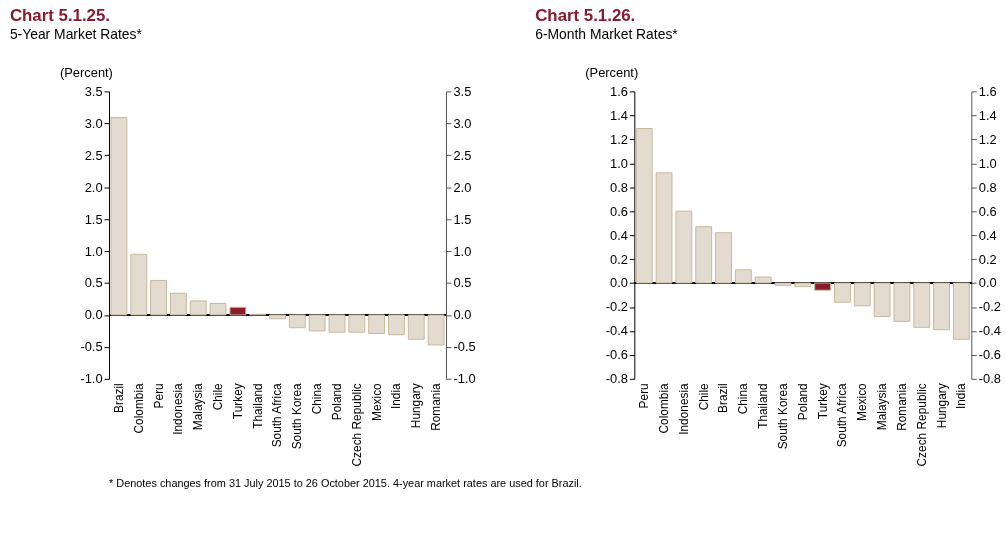 The height and width of the screenshot is (543, 1006). Describe the element at coordinates (462, 91) in the screenshot. I see `y2-tick-label: 3.5` at that location.